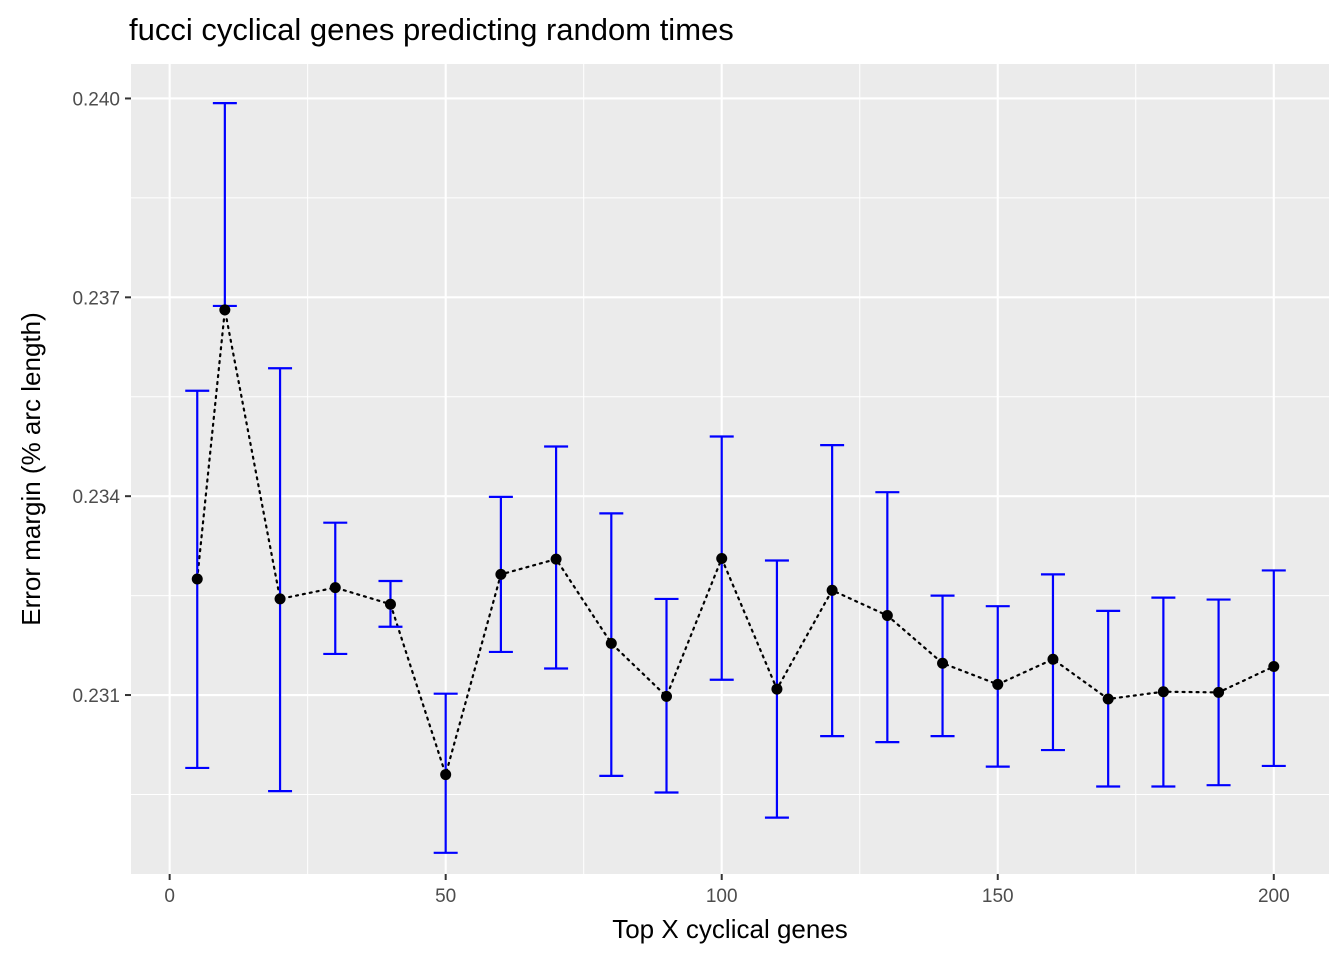  Describe the element at coordinates (96, 99) in the screenshot. I see `y-tick-label: 0.240` at that location.